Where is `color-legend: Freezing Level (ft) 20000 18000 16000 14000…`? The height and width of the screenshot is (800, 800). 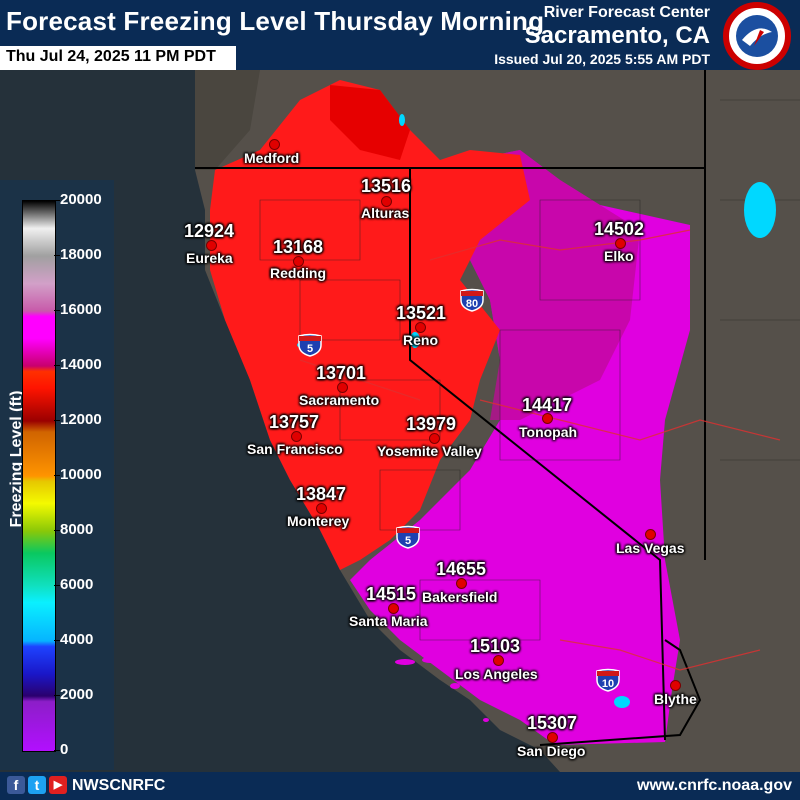
color-legend: Freezing Level (ft) 20000 18000 16000 14000… is located at coordinates (57, 475).